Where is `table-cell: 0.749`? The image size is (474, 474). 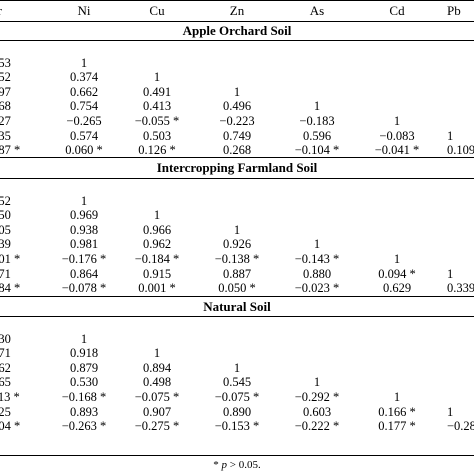 table-cell: 0.749 is located at coordinates (237, 135).